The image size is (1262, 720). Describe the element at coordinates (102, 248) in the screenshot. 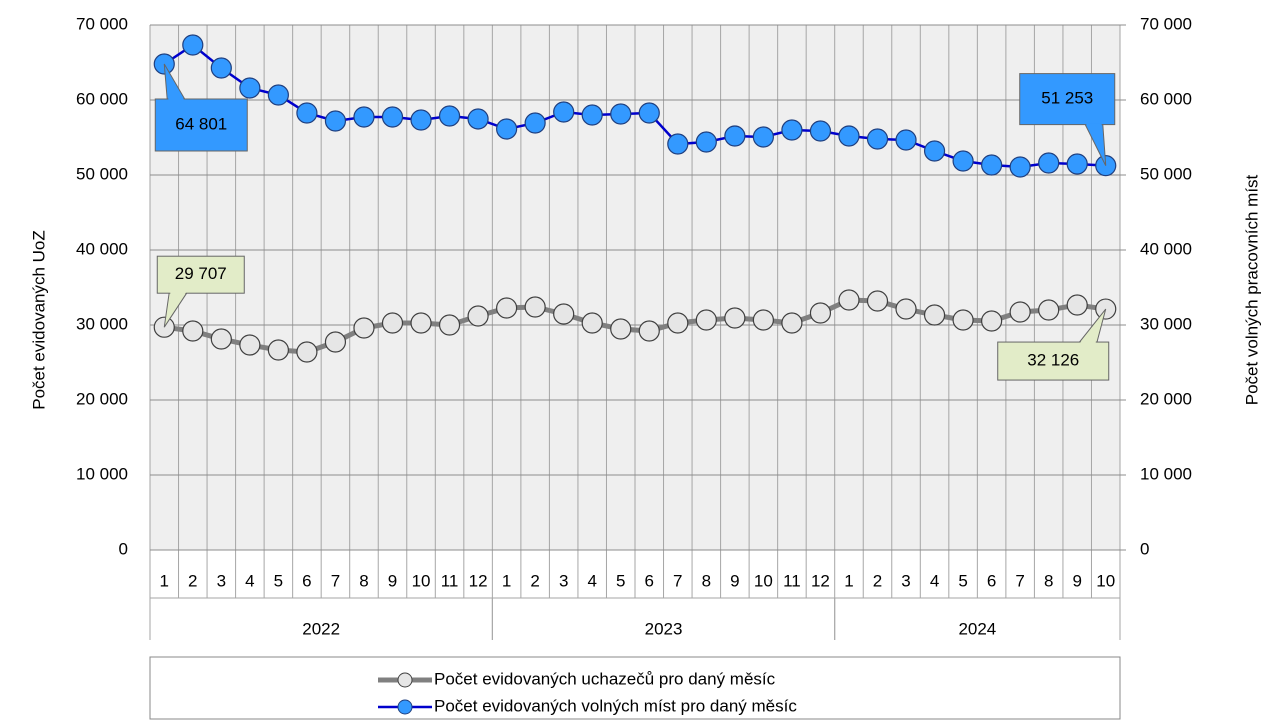

I see `y-tick-label: 40 000` at that location.